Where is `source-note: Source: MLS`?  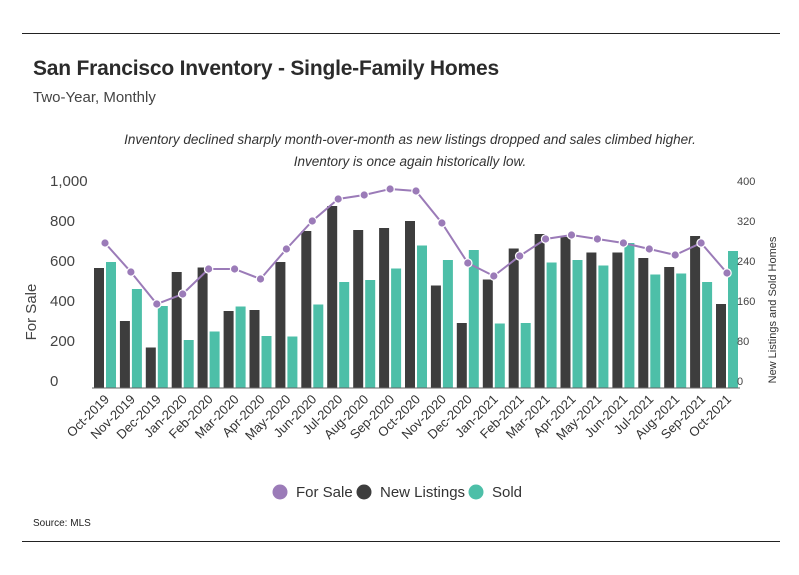
source-note: Source: MLS is located at coordinates (62, 523).